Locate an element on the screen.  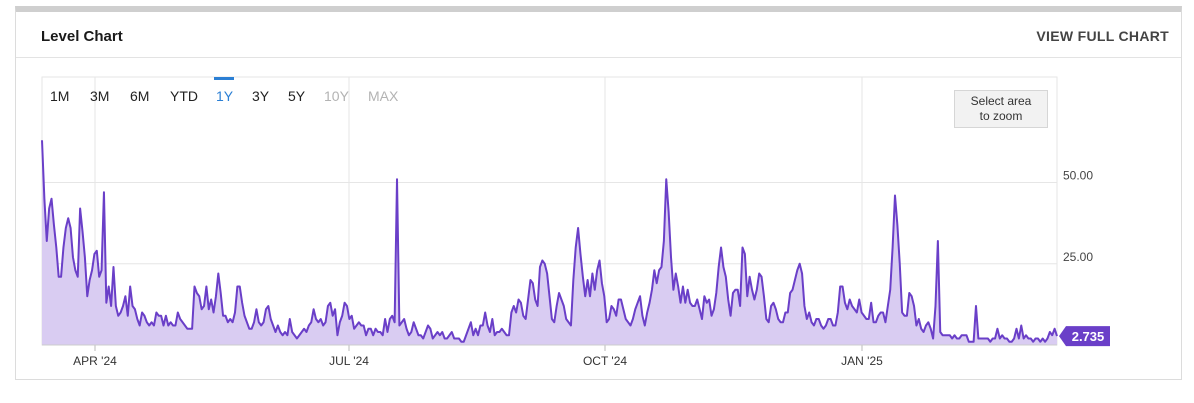
last-value-badge-shape is located at coordinates (1084, 336).